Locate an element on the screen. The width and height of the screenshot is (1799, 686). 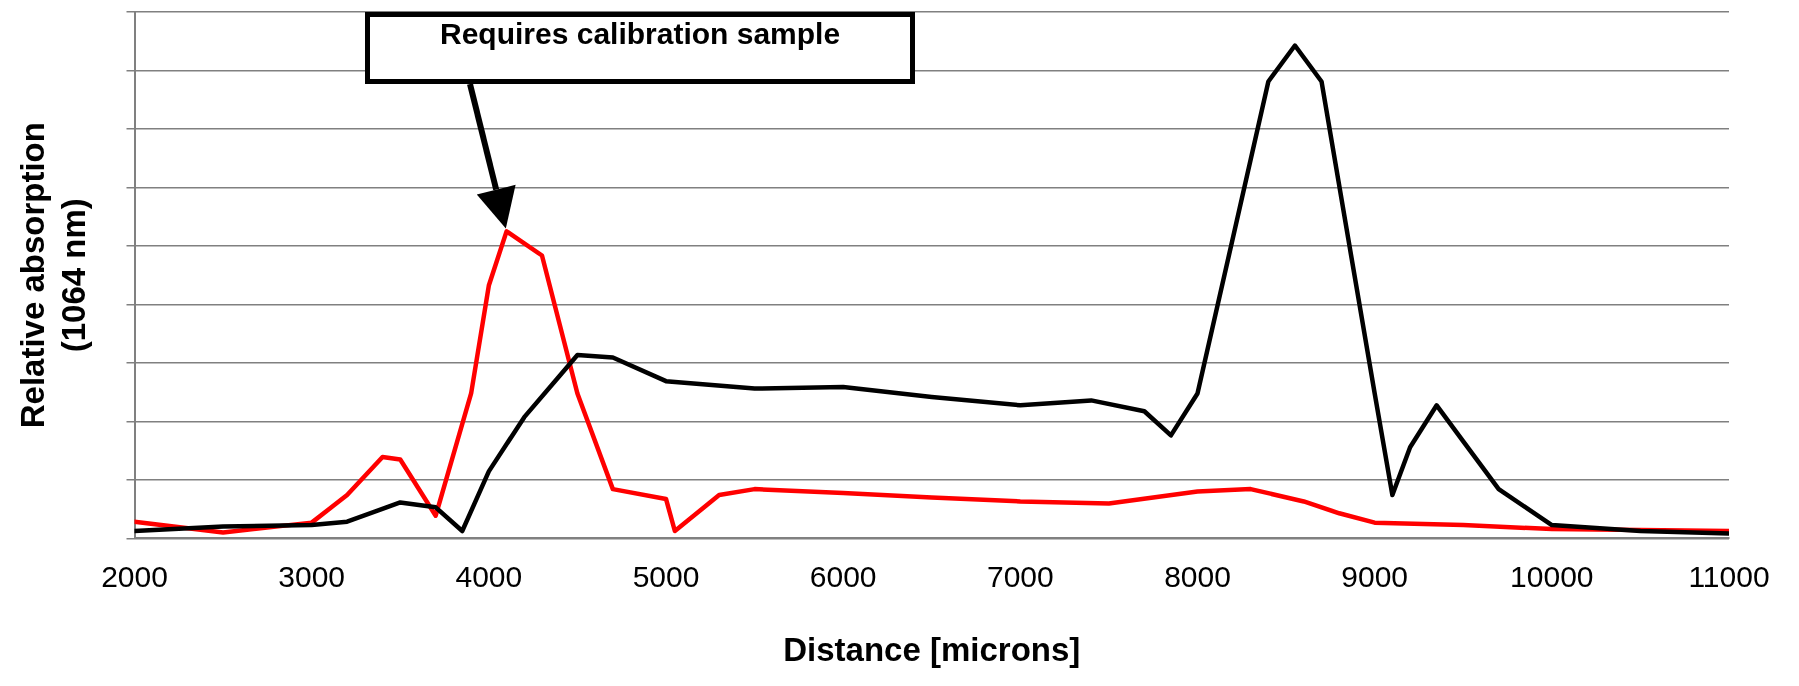
x-tick-label: 6000 is located at coordinates (843, 576).